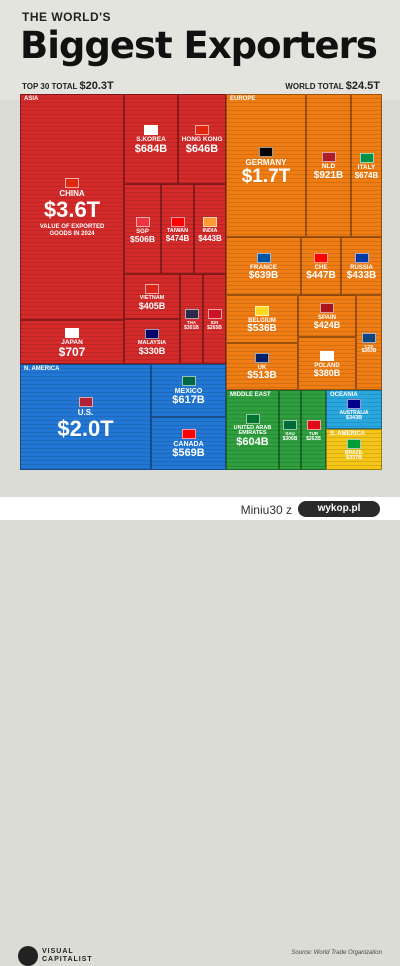 This screenshot has height=966, width=400. What do you see at coordinates (72, 183) in the screenshot?
I see `flag-china-icon` at bounding box center [72, 183].